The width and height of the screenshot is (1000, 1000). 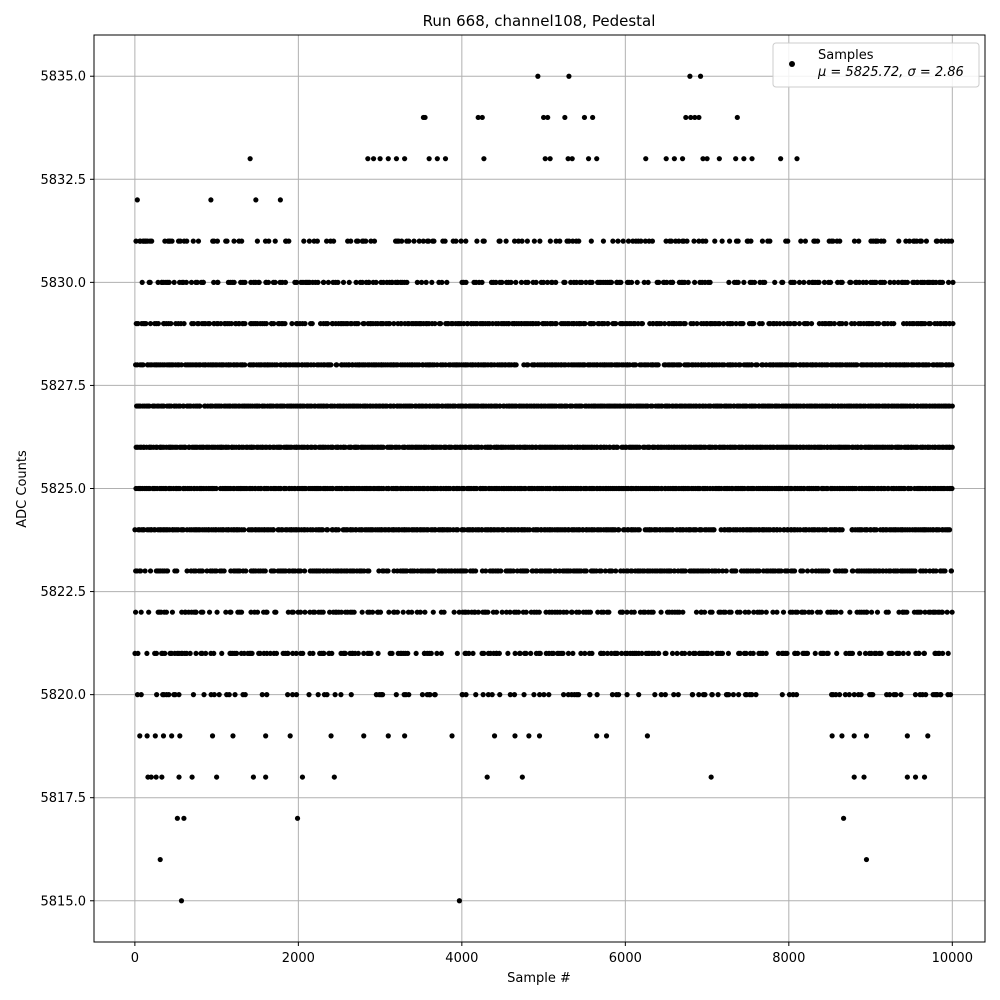 I want to click on legend: Samples μ = 5825.72, σ = 2.86, so click(x=876, y=65).